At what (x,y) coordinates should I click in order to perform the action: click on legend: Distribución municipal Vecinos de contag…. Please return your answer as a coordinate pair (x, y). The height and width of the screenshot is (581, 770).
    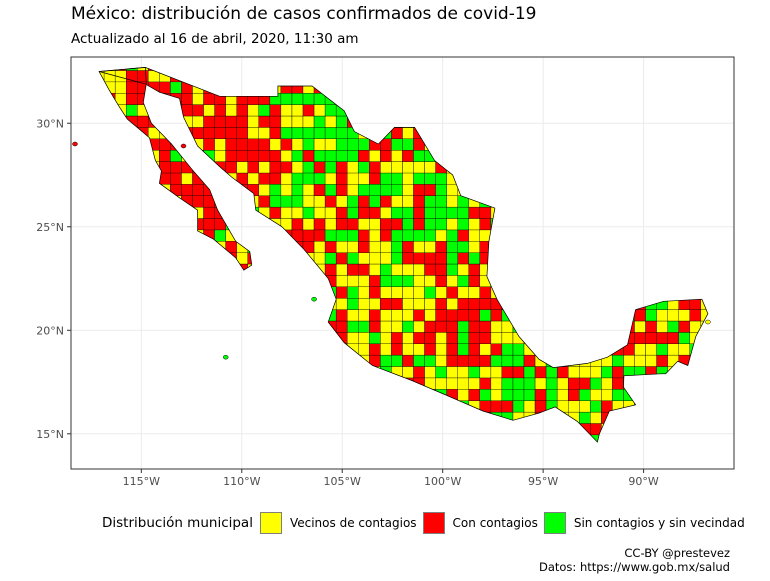
    Looking at the image, I should click on (426, 523).